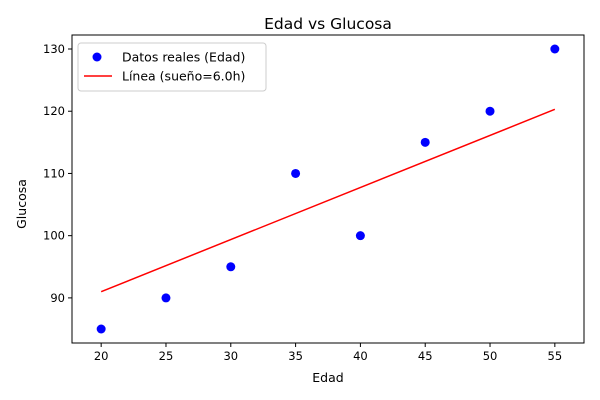  Describe the element at coordinates (54, 111) in the screenshot. I see `y-tick-label: 120` at that location.